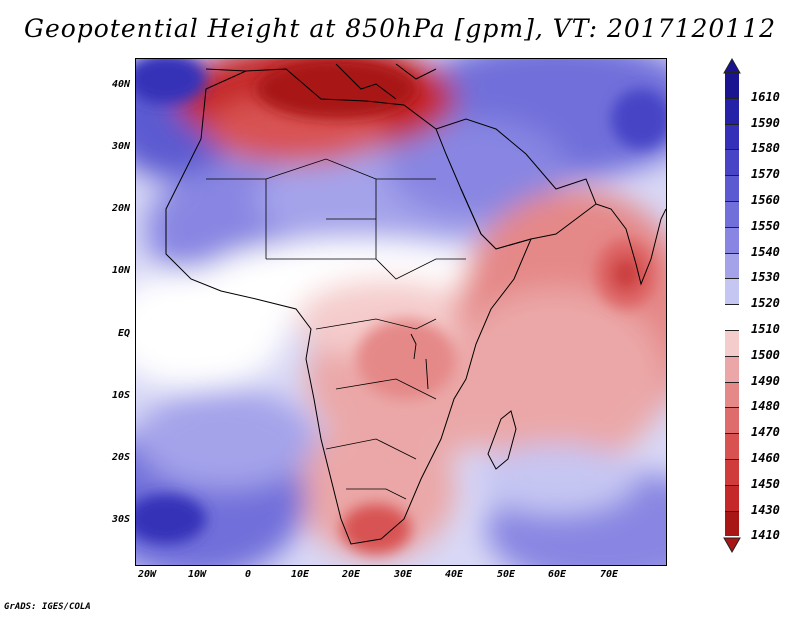  I want to click on lon-label-20e: 20E, so click(351, 574).